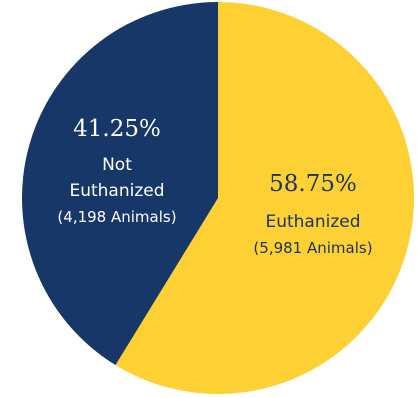 This screenshot has width=417, height=398. I want to click on not-euthanized-label-line-2: Euthanized, so click(116, 191).